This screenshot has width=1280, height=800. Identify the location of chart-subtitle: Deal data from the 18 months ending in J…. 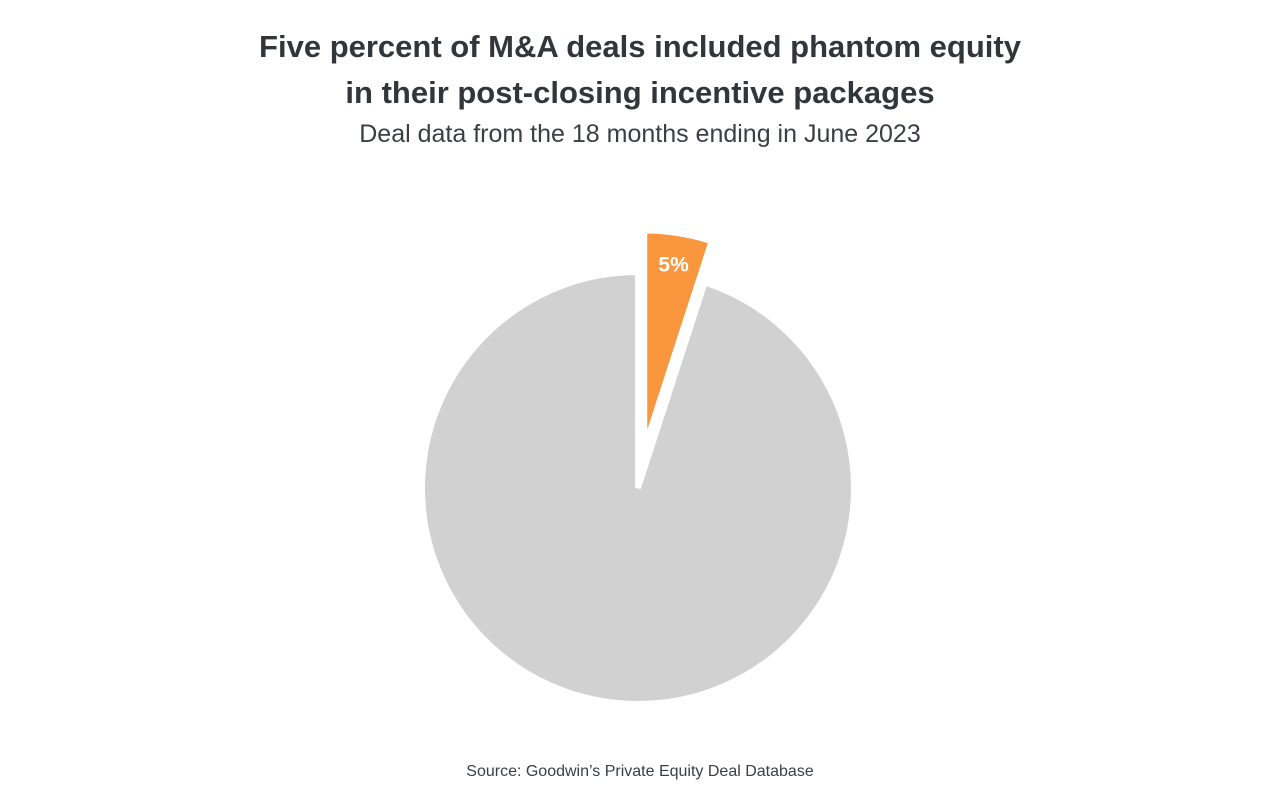
(640, 134).